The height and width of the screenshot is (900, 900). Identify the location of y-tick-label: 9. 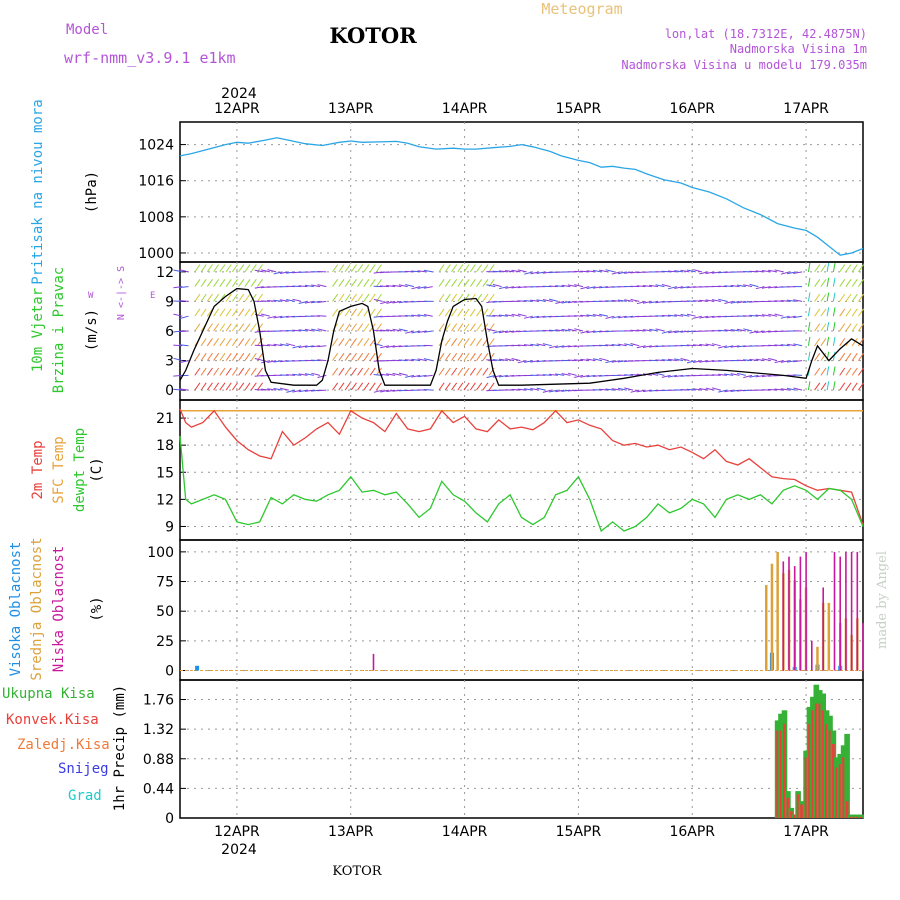
(169, 302).